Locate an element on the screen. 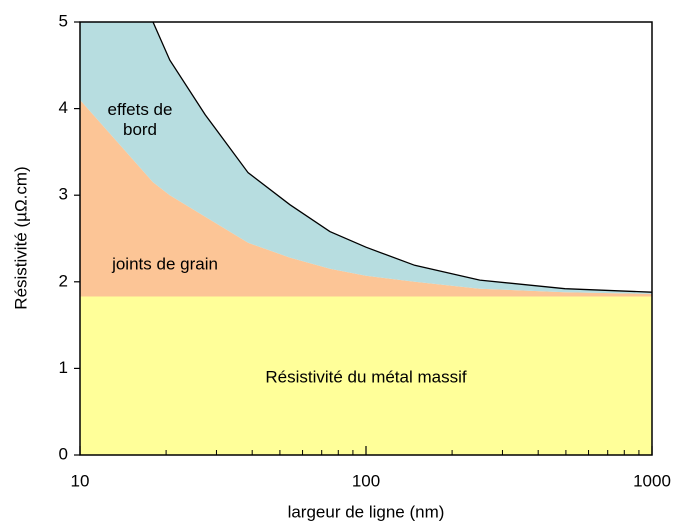 This screenshot has width=682, height=526. x-tick-label: 1000 is located at coordinates (652, 480).